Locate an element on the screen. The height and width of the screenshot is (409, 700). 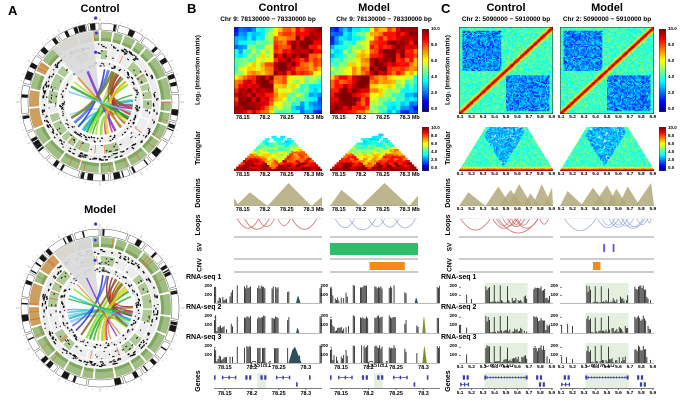
panelC-triangular-colorbar is located at coordinates (662, 149).